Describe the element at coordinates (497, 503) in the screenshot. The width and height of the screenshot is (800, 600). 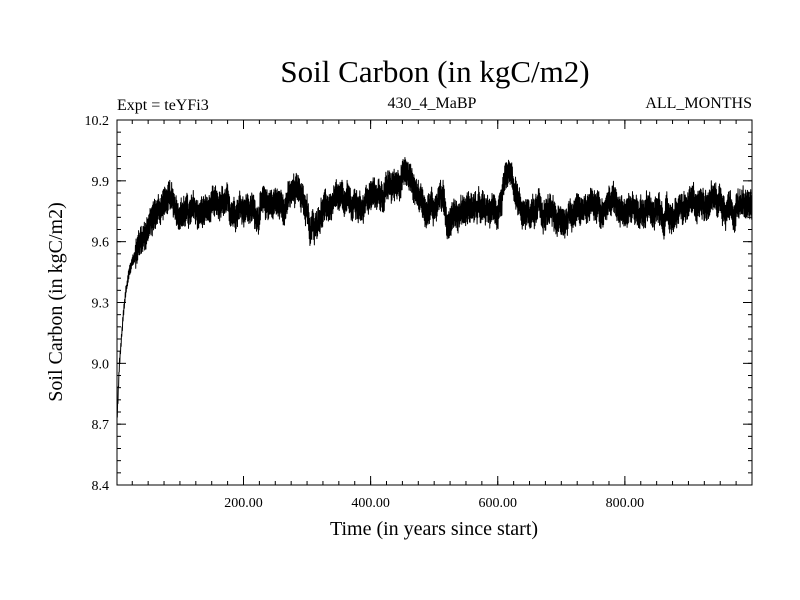
I see `x-tick-label: 600.00` at that location.